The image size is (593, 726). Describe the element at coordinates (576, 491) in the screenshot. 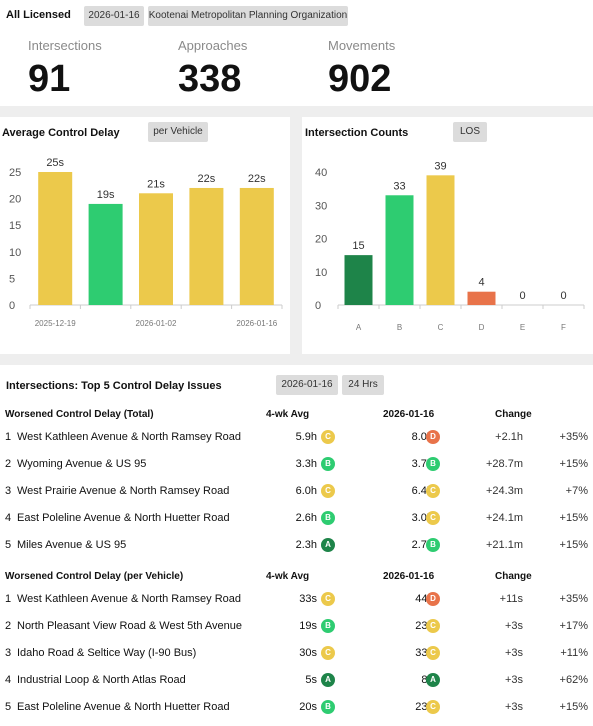

I see `change-percent: +7%` at that location.